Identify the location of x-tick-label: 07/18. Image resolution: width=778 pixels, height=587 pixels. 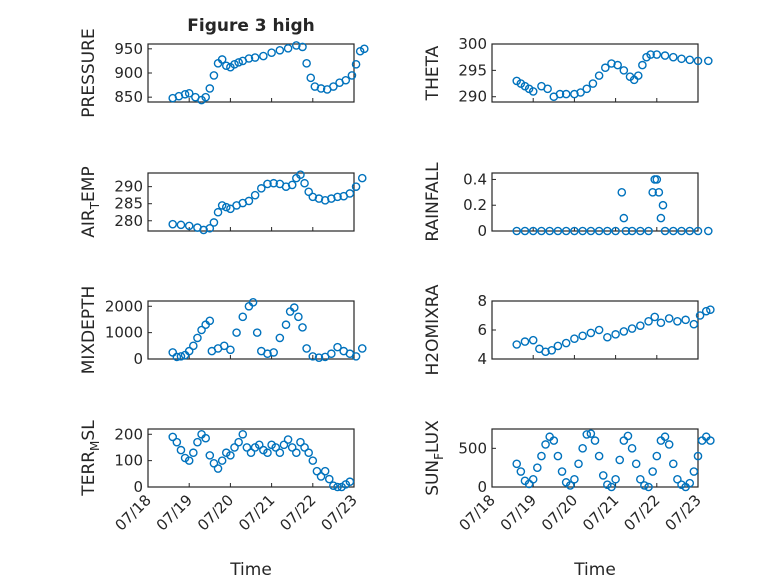
(477, 512).